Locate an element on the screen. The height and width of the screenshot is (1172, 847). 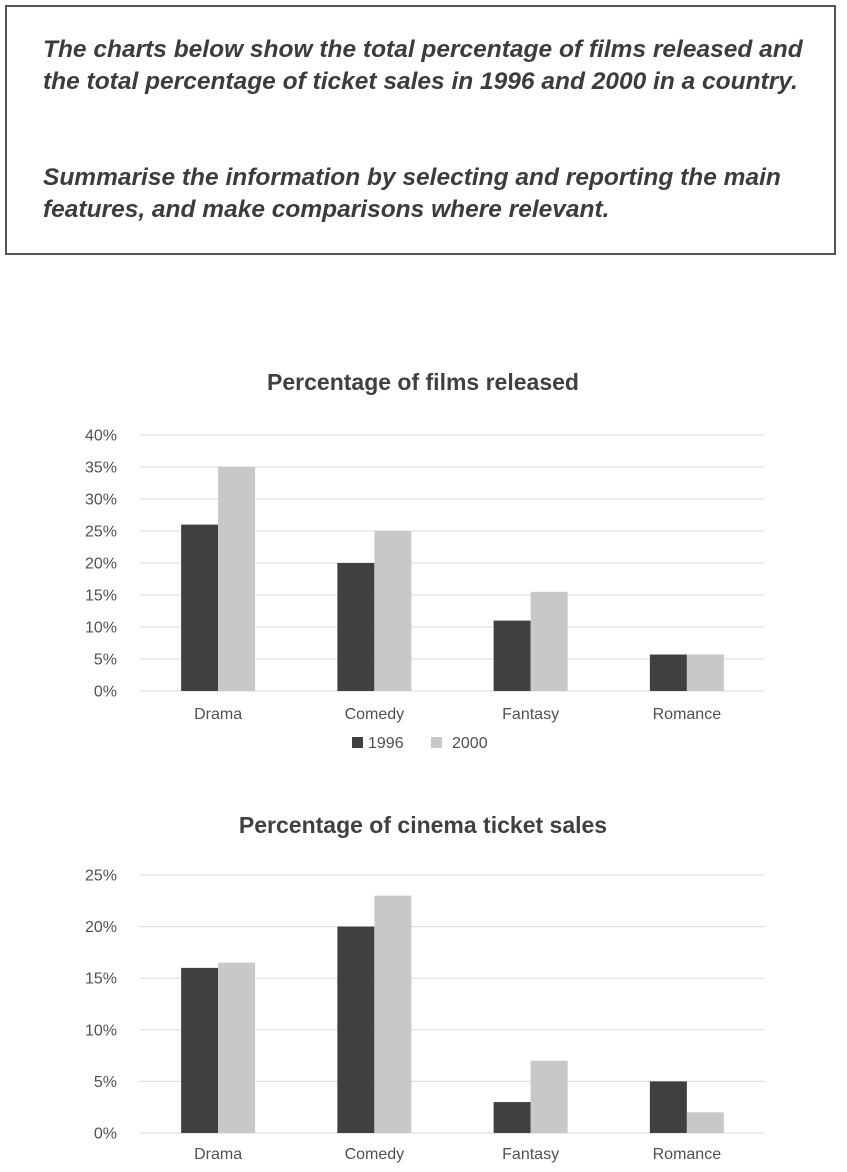
legend-swatch-1996 is located at coordinates (357, 742).